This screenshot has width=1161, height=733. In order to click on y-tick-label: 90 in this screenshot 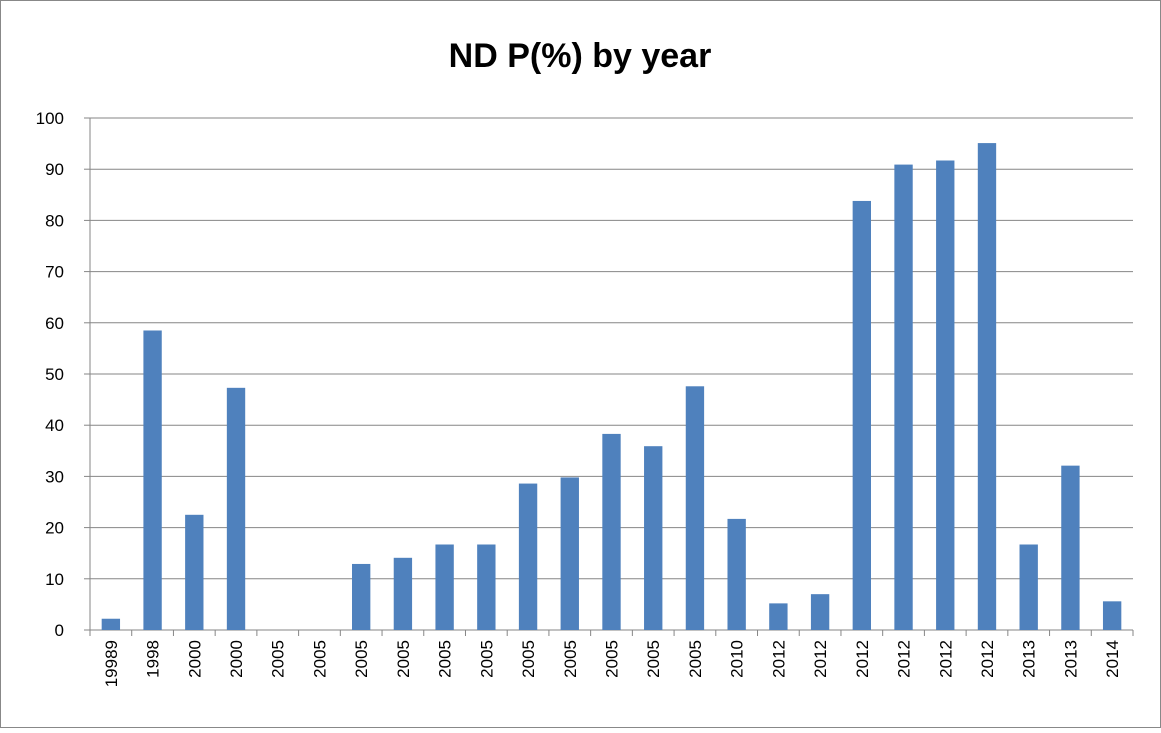, I will do `click(54, 169)`.